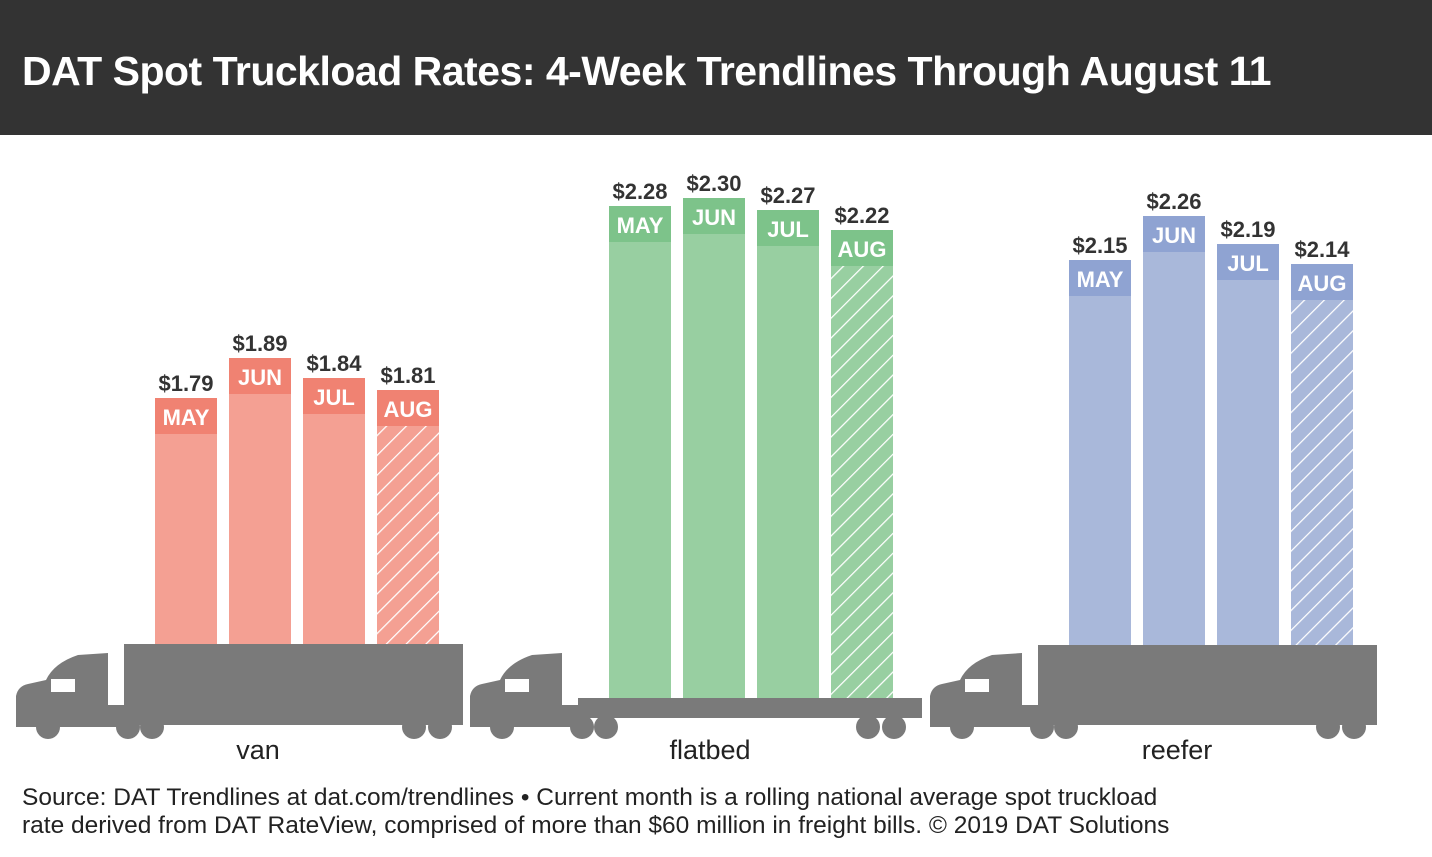 The image size is (1432, 857). I want to click on bar-reefer-jun, so click(1174, 430).